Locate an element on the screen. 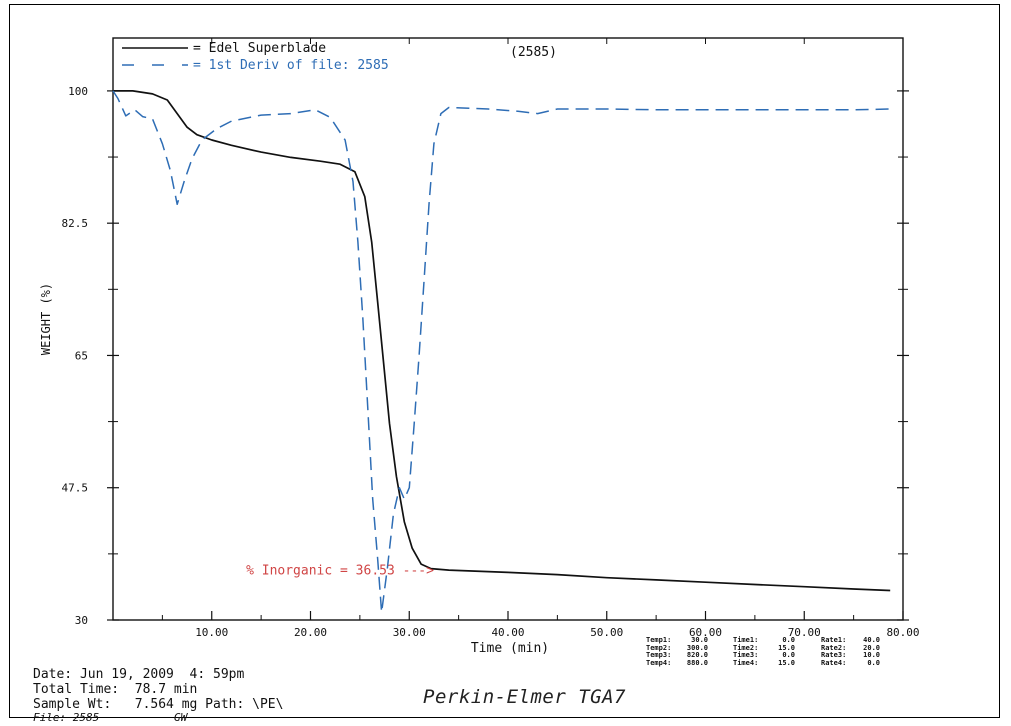 The width and height of the screenshot is (1011, 726). program-rate-val: 20.0 is located at coordinates (871, 647).